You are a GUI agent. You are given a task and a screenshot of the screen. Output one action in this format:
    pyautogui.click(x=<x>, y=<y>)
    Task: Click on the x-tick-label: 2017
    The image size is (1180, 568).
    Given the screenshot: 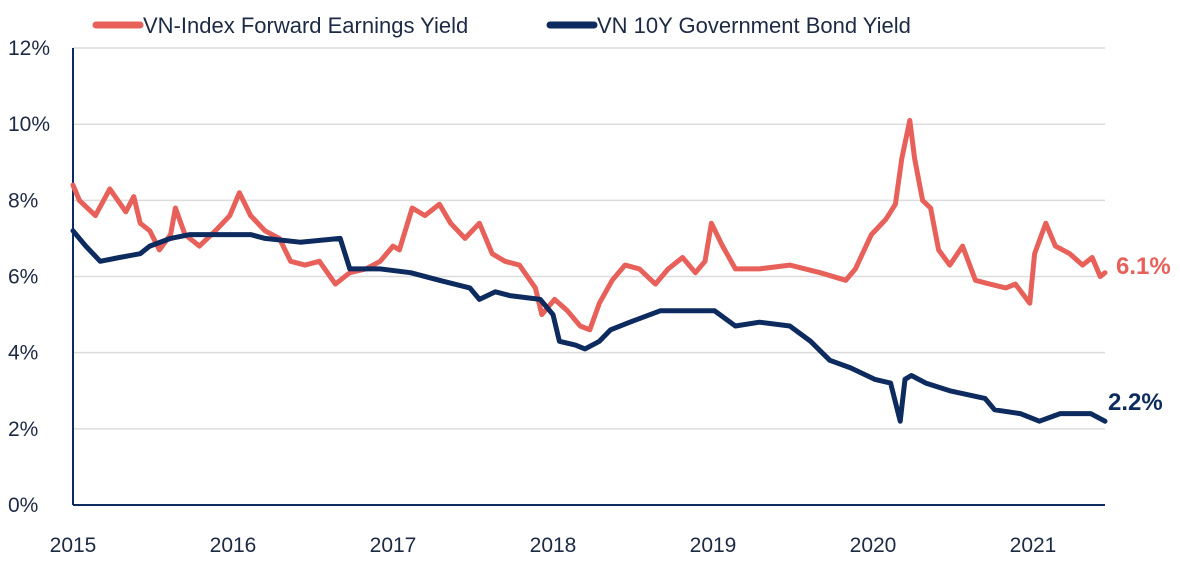 What is the action you would take?
    pyautogui.click(x=393, y=545)
    